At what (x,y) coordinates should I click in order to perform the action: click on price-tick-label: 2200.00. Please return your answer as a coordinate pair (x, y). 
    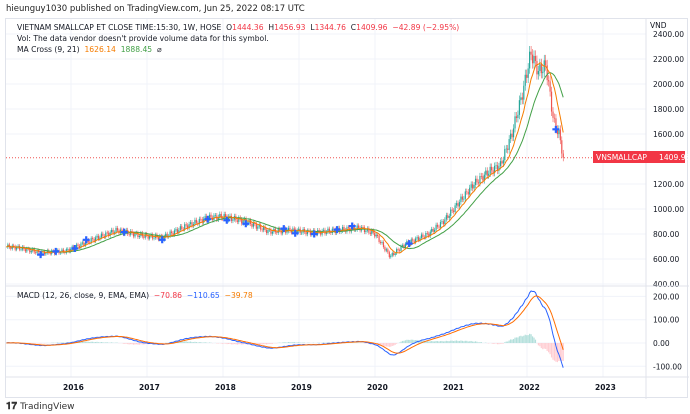
    Looking at the image, I should click on (668, 59).